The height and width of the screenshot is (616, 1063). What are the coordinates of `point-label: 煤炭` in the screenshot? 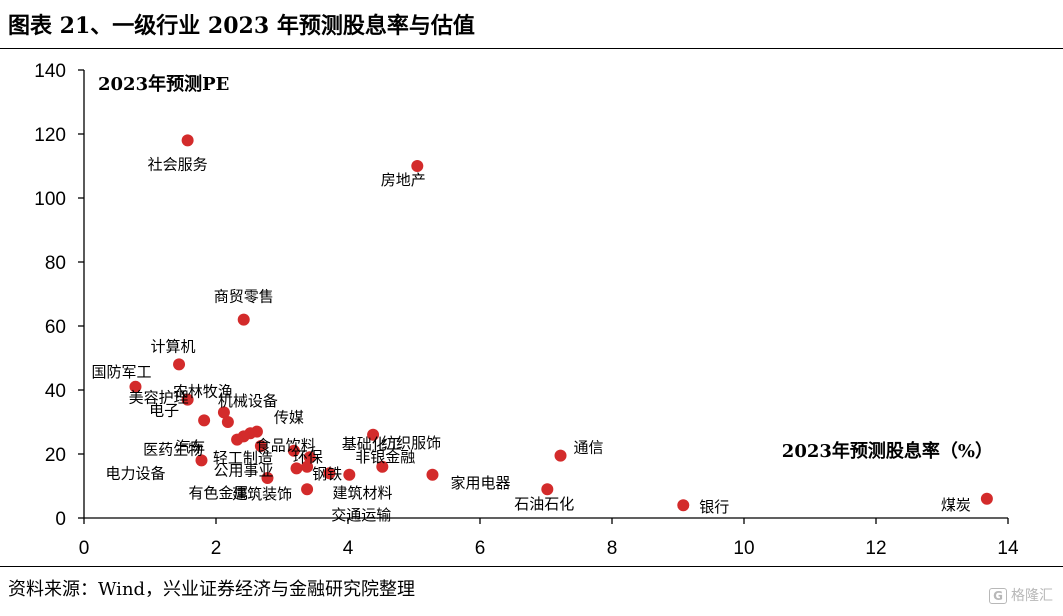 It's located at (956, 505).